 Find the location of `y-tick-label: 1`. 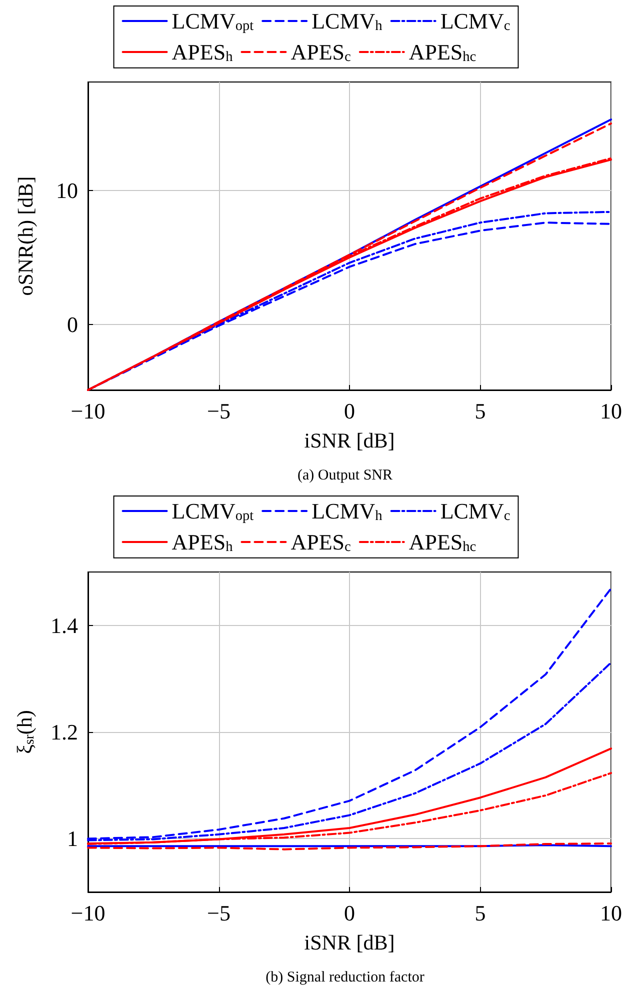

y-tick-label: 1 is located at coordinates (72, 839).